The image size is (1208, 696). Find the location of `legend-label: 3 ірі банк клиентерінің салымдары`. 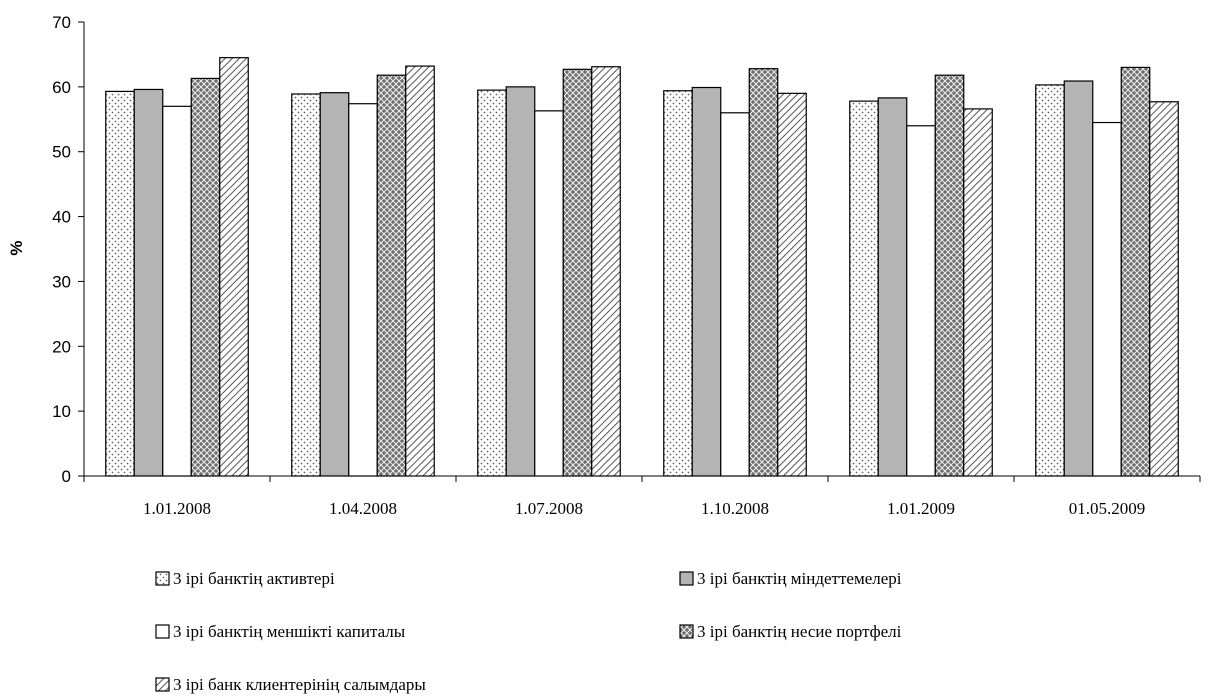

legend-label: 3 ірі банк клиентерінің салымдары is located at coordinates (299, 684).